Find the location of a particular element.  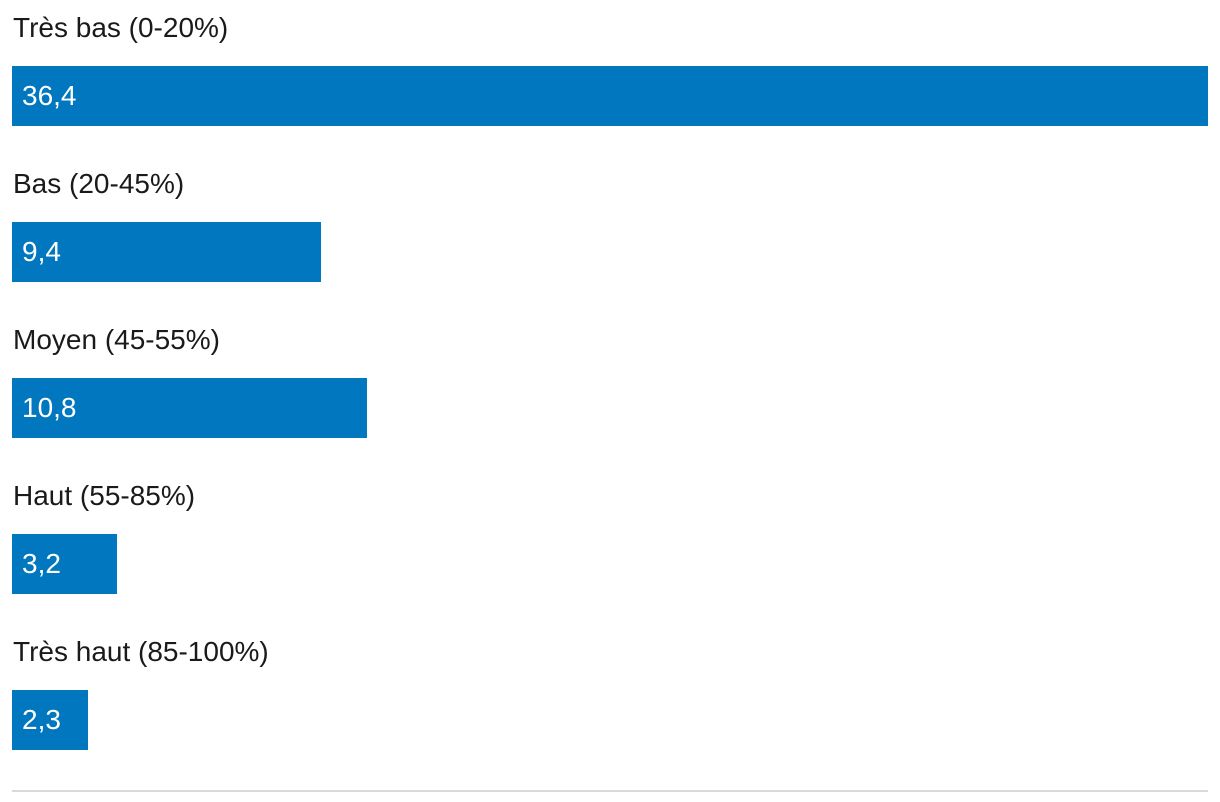

category-label: Moyen (45-55%) is located at coordinates (116, 339).